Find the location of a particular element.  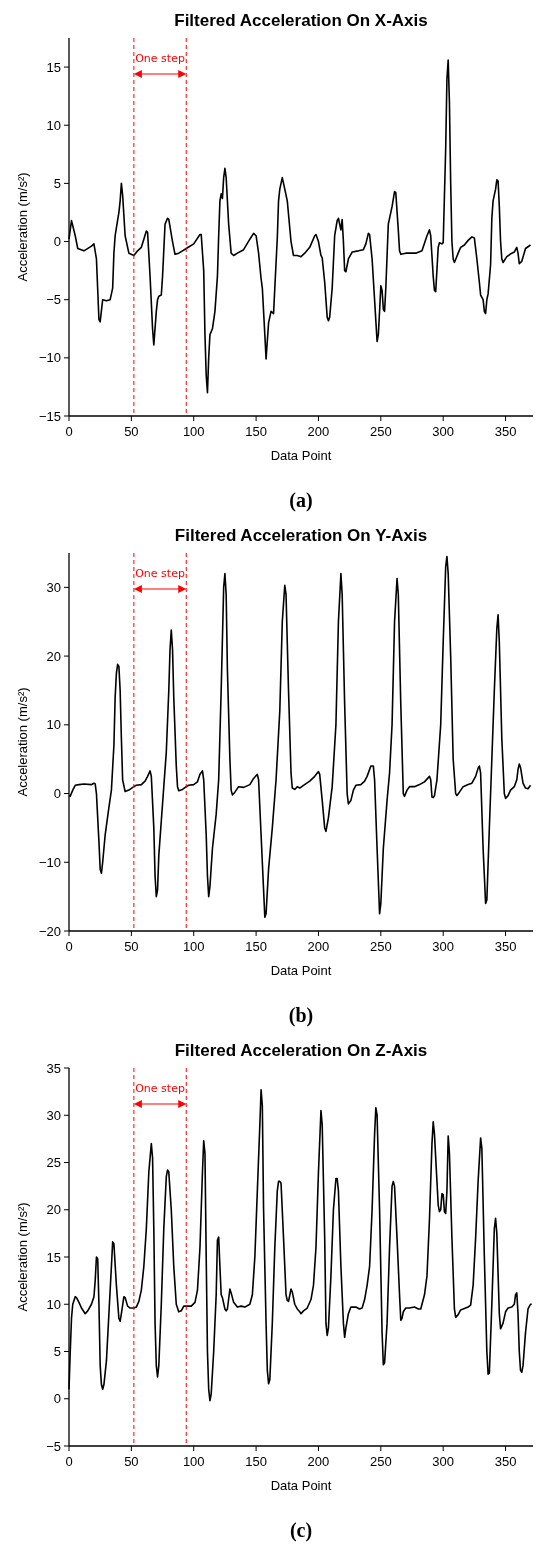

text: (c) is located at coordinates (301, 1530).